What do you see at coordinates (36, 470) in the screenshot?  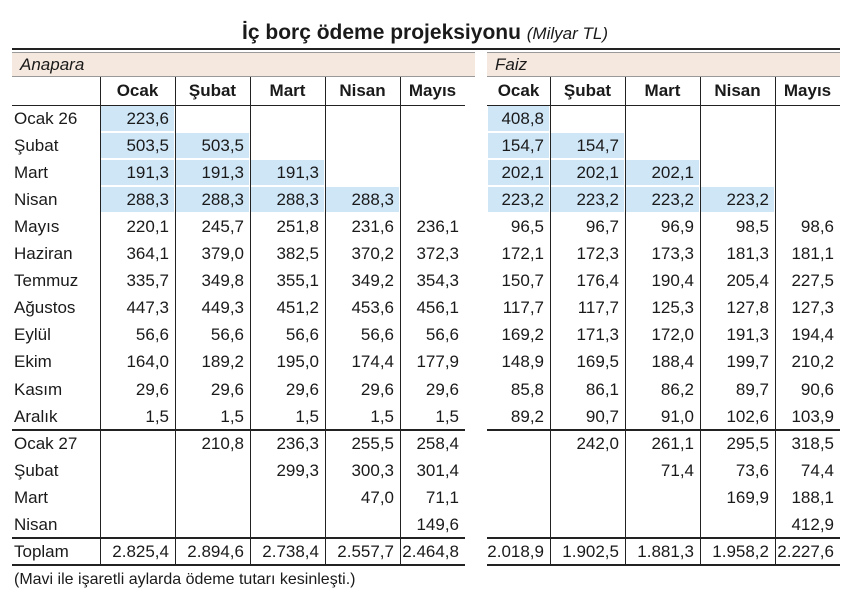 I see `row-label: Şubat` at bounding box center [36, 470].